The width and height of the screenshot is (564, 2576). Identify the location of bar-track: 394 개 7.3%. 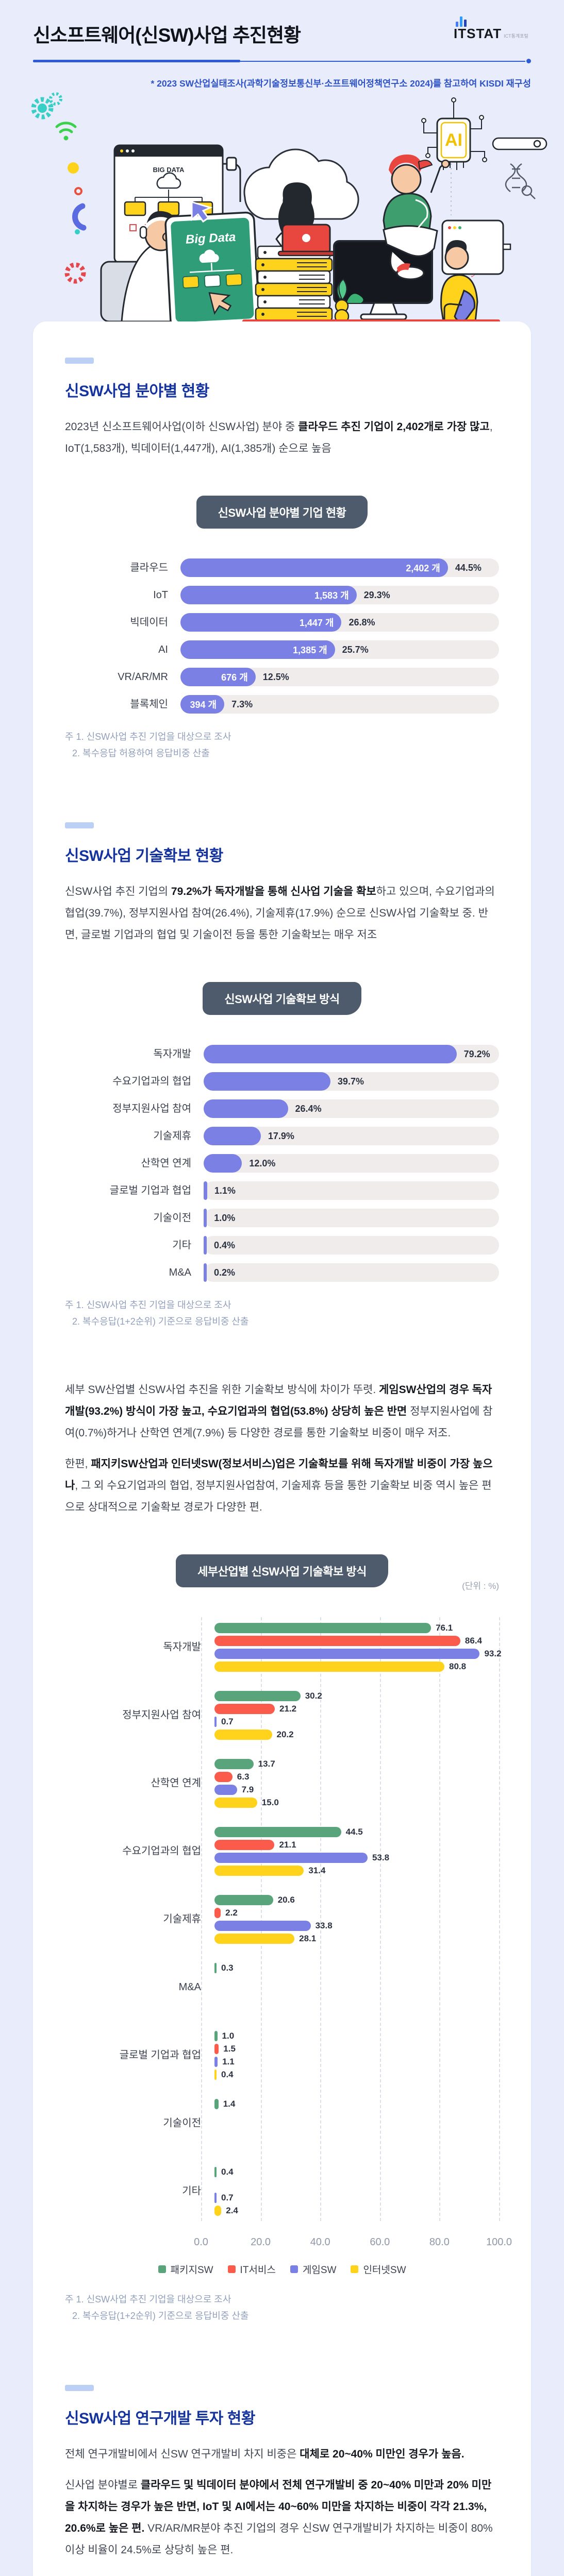
(339, 704).